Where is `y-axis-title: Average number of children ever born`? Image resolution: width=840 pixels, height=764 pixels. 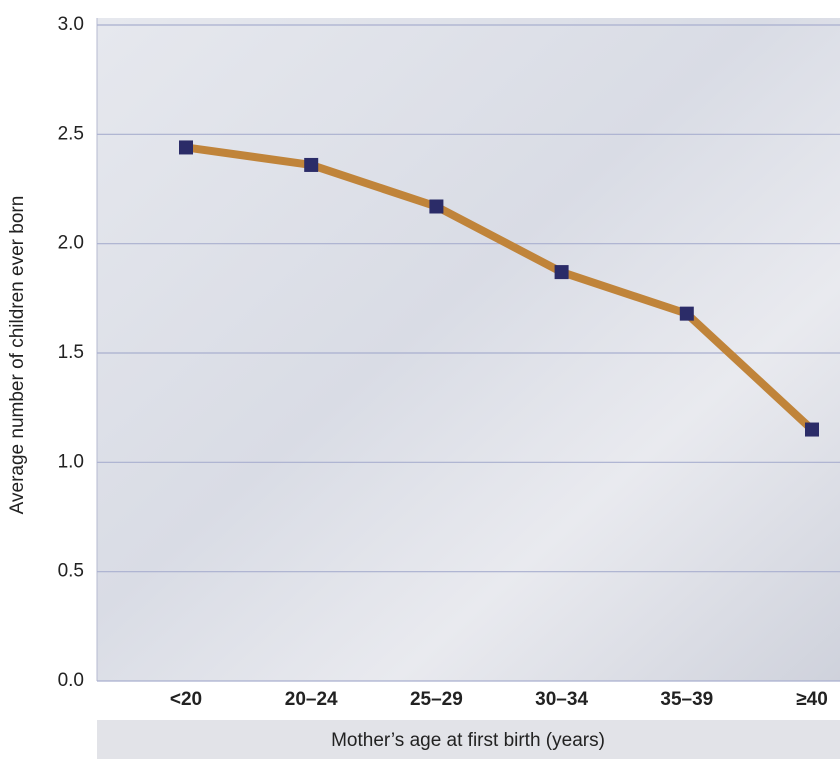
y-axis-title: Average number of children ever born is located at coordinates (17, 355).